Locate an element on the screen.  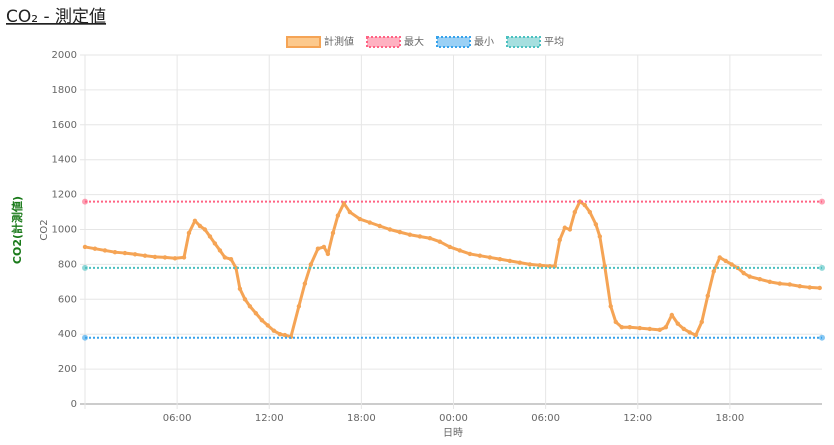
x-tick-label: 06:00 is located at coordinates (177, 418).